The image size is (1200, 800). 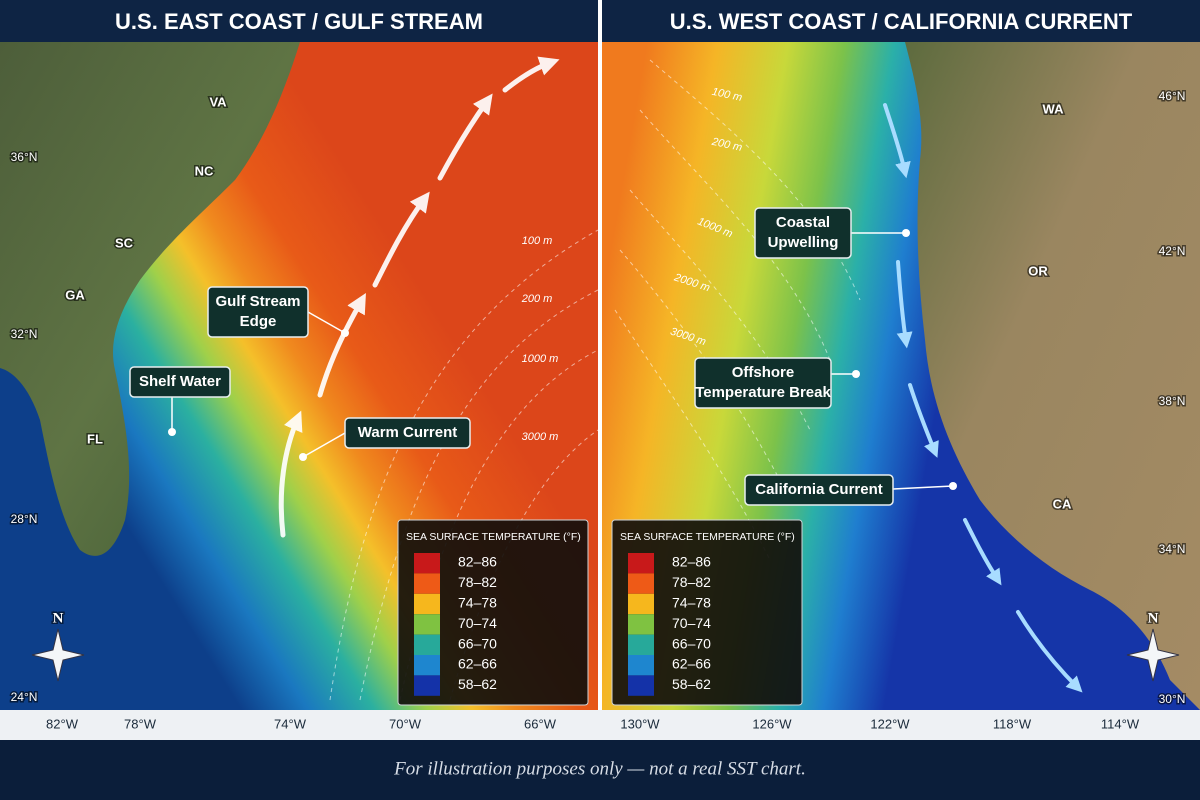 What do you see at coordinates (257, 301) in the screenshot?
I see `callout-text: Gulf Stream` at bounding box center [257, 301].